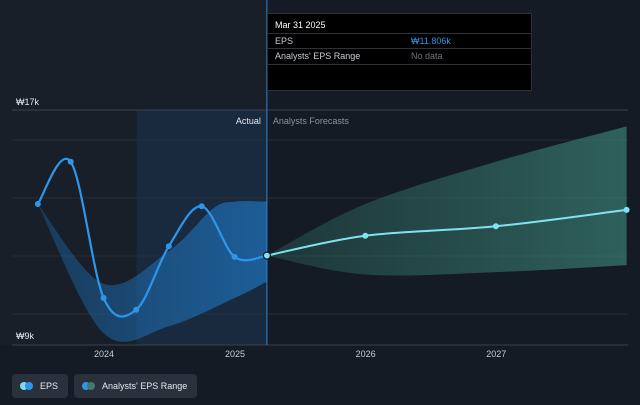 The height and width of the screenshot is (405, 640). I want to click on eps-forecast-line, so click(446, 232).